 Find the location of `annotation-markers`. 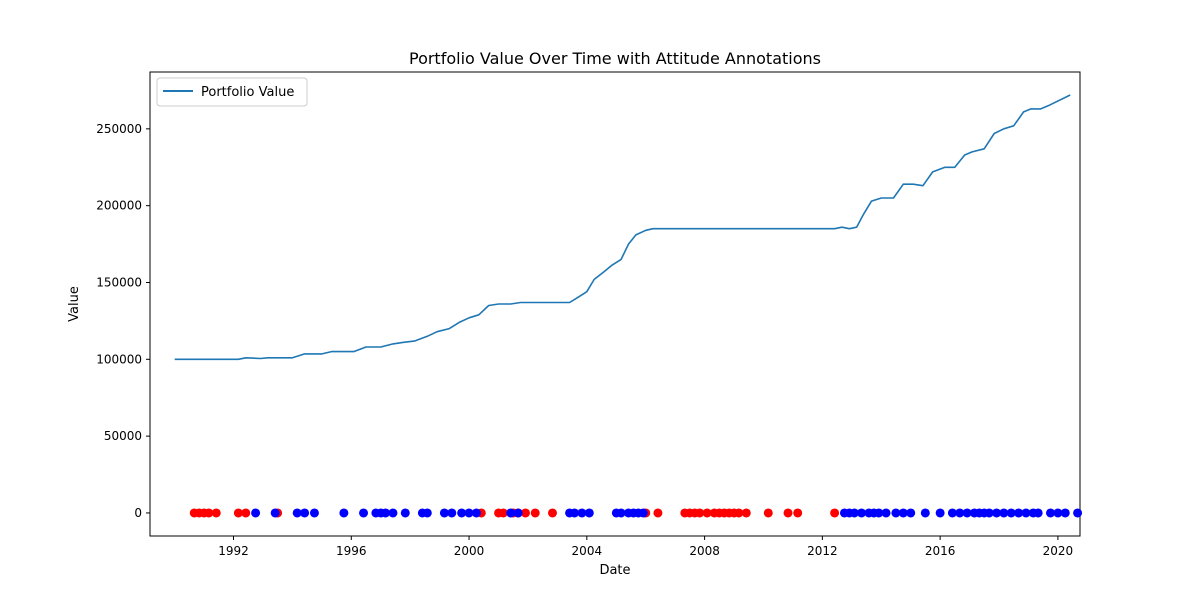

annotation-markers is located at coordinates (636, 513).